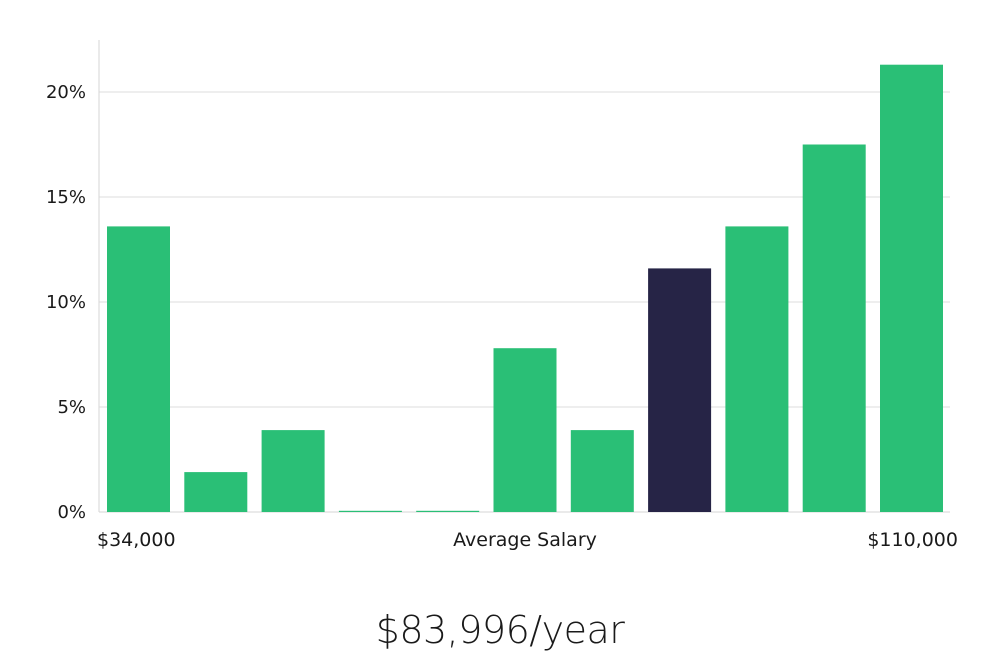  What do you see at coordinates (912, 540) in the screenshot?
I see `x-max-label: $110,000` at bounding box center [912, 540].